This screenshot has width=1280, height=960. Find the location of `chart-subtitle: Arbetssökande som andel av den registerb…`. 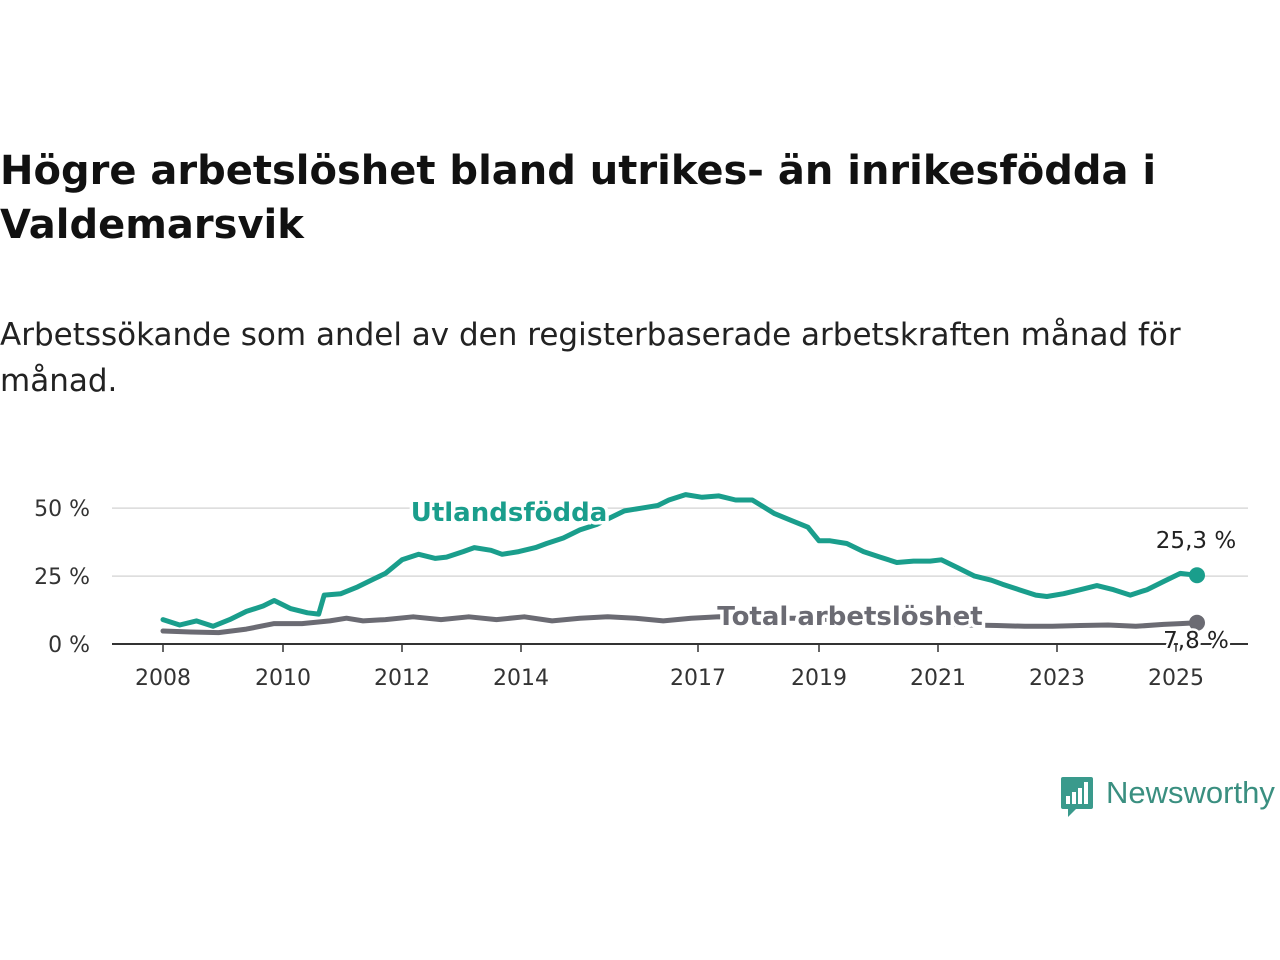

chart-subtitle: Arbetssökande som andel av den registerb… is located at coordinates (590, 358).